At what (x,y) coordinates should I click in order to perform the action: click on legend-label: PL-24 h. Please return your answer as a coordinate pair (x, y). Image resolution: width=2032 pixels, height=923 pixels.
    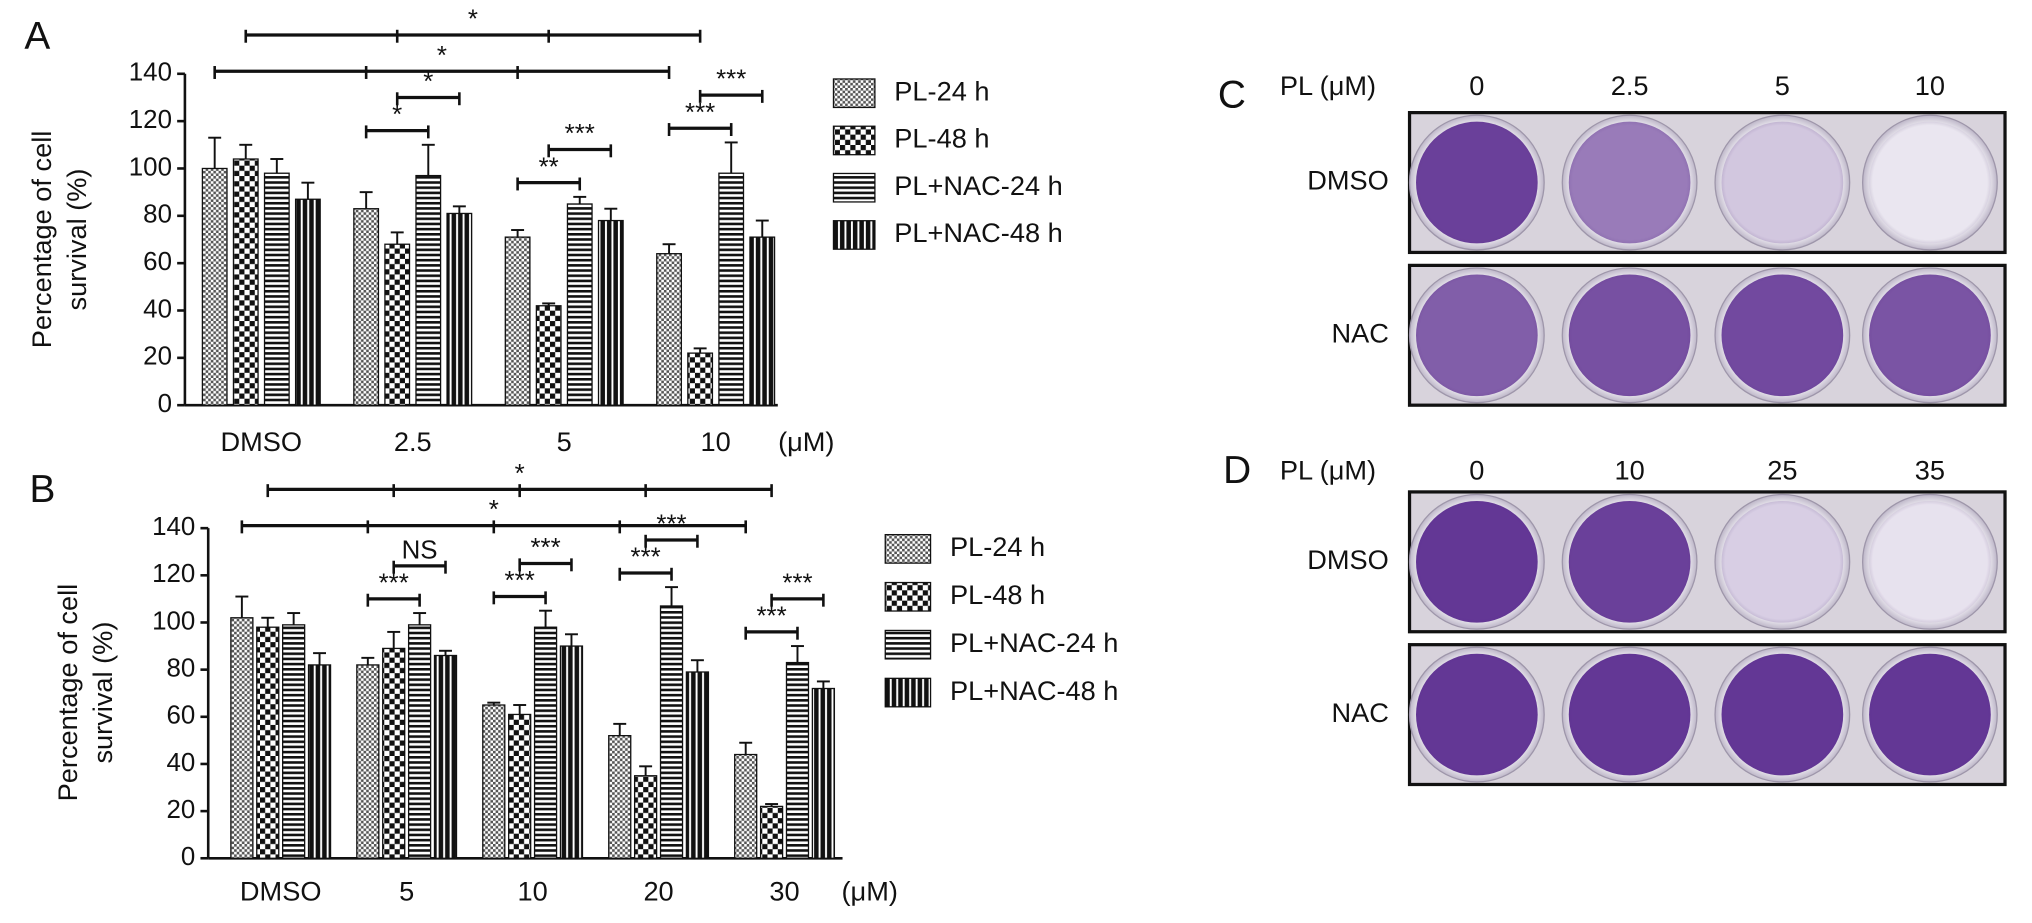
    Looking at the image, I should click on (997, 546).